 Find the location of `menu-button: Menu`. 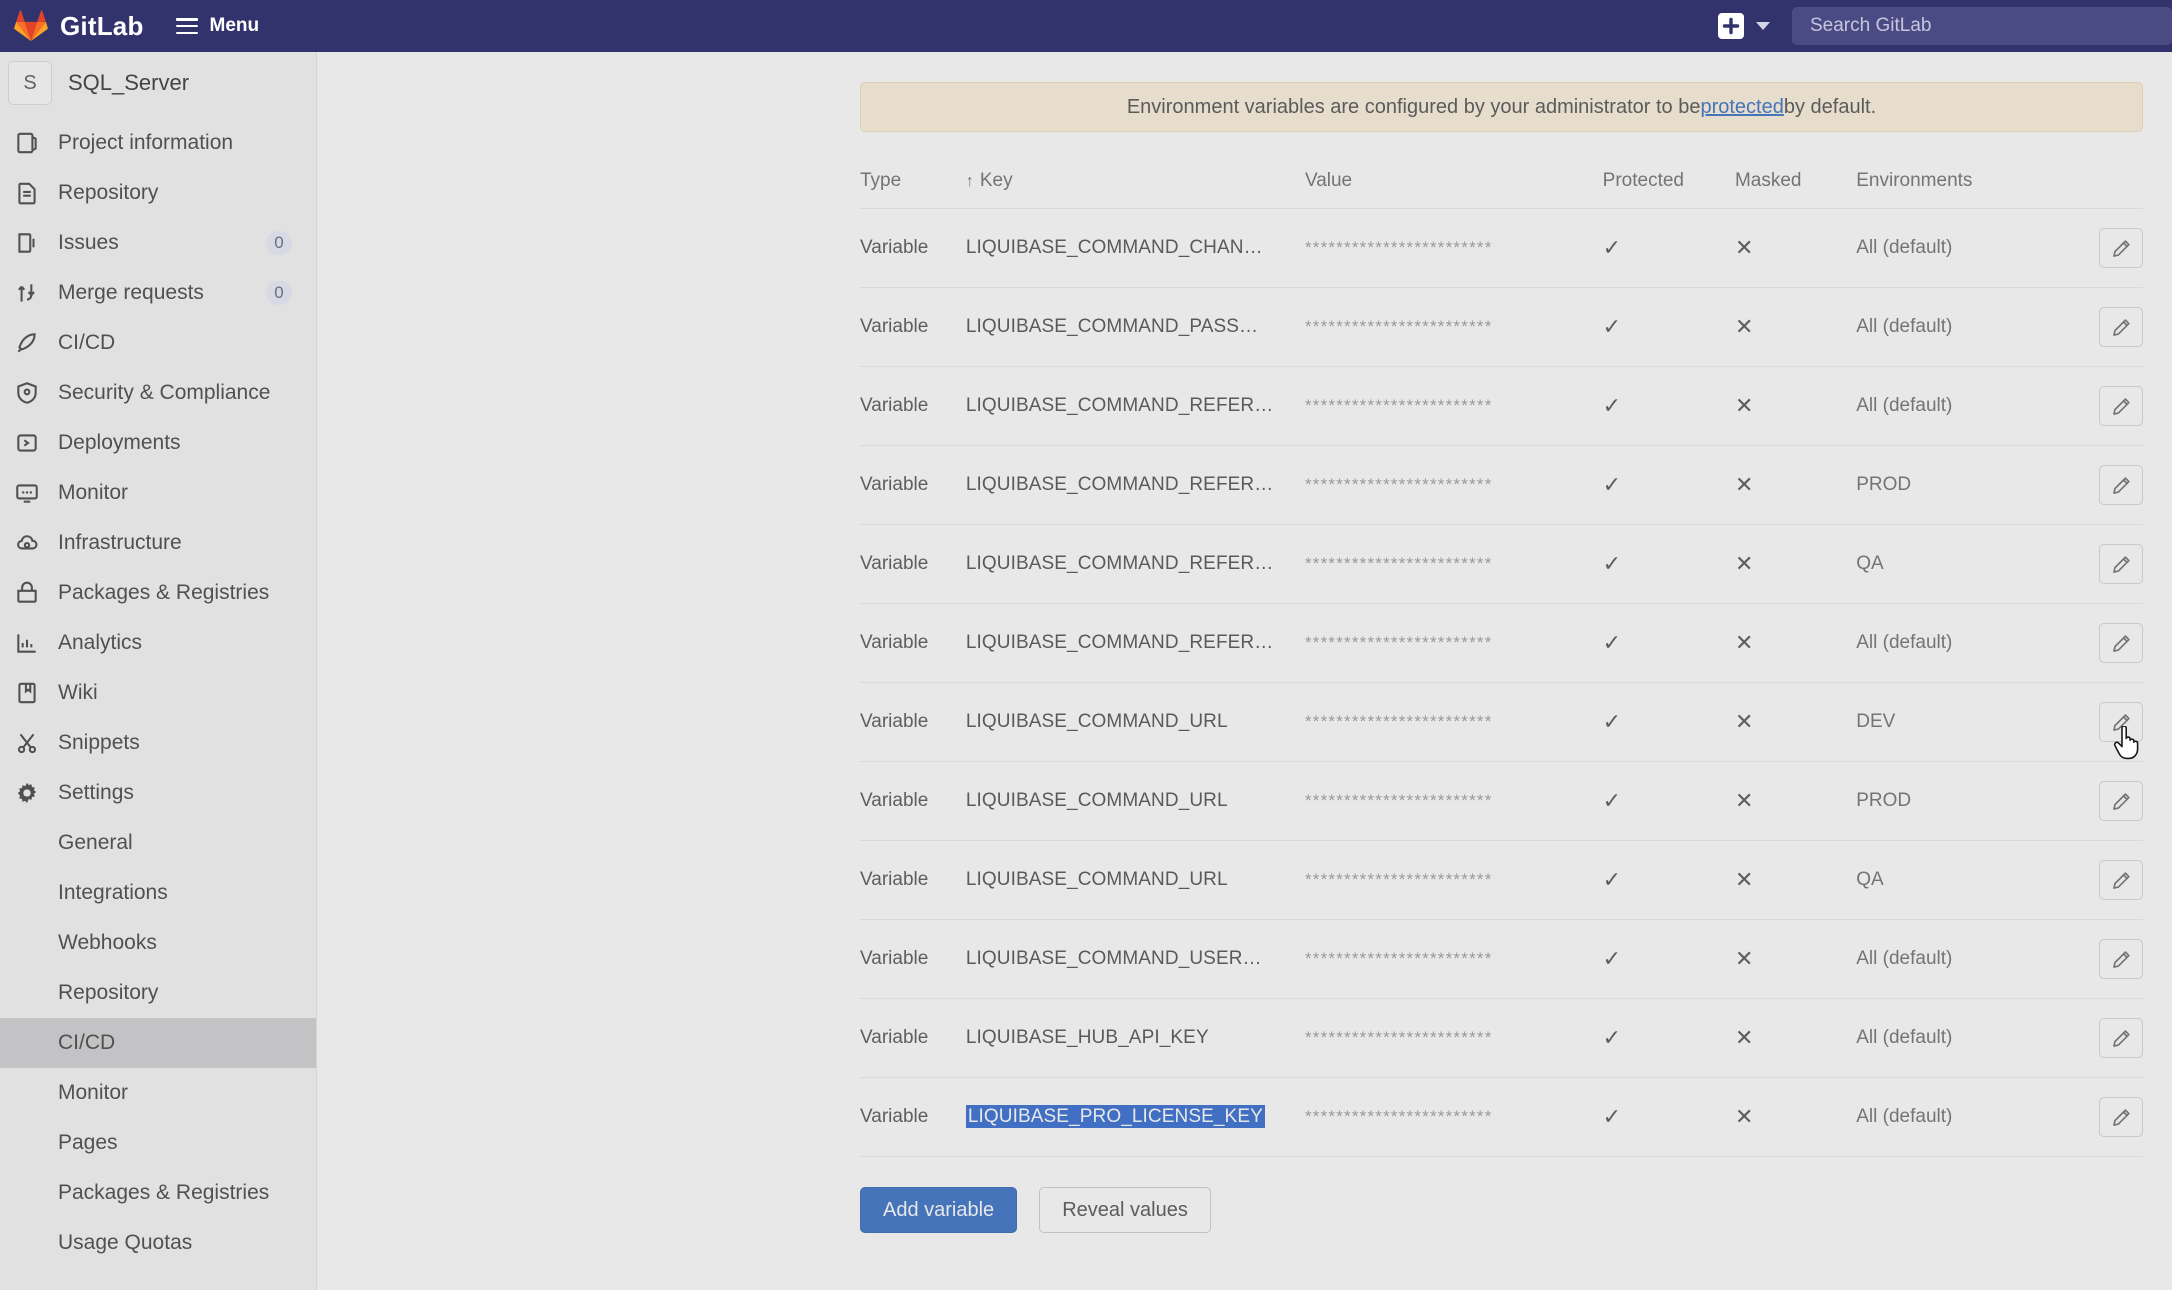

menu-button: Menu is located at coordinates (217, 26).